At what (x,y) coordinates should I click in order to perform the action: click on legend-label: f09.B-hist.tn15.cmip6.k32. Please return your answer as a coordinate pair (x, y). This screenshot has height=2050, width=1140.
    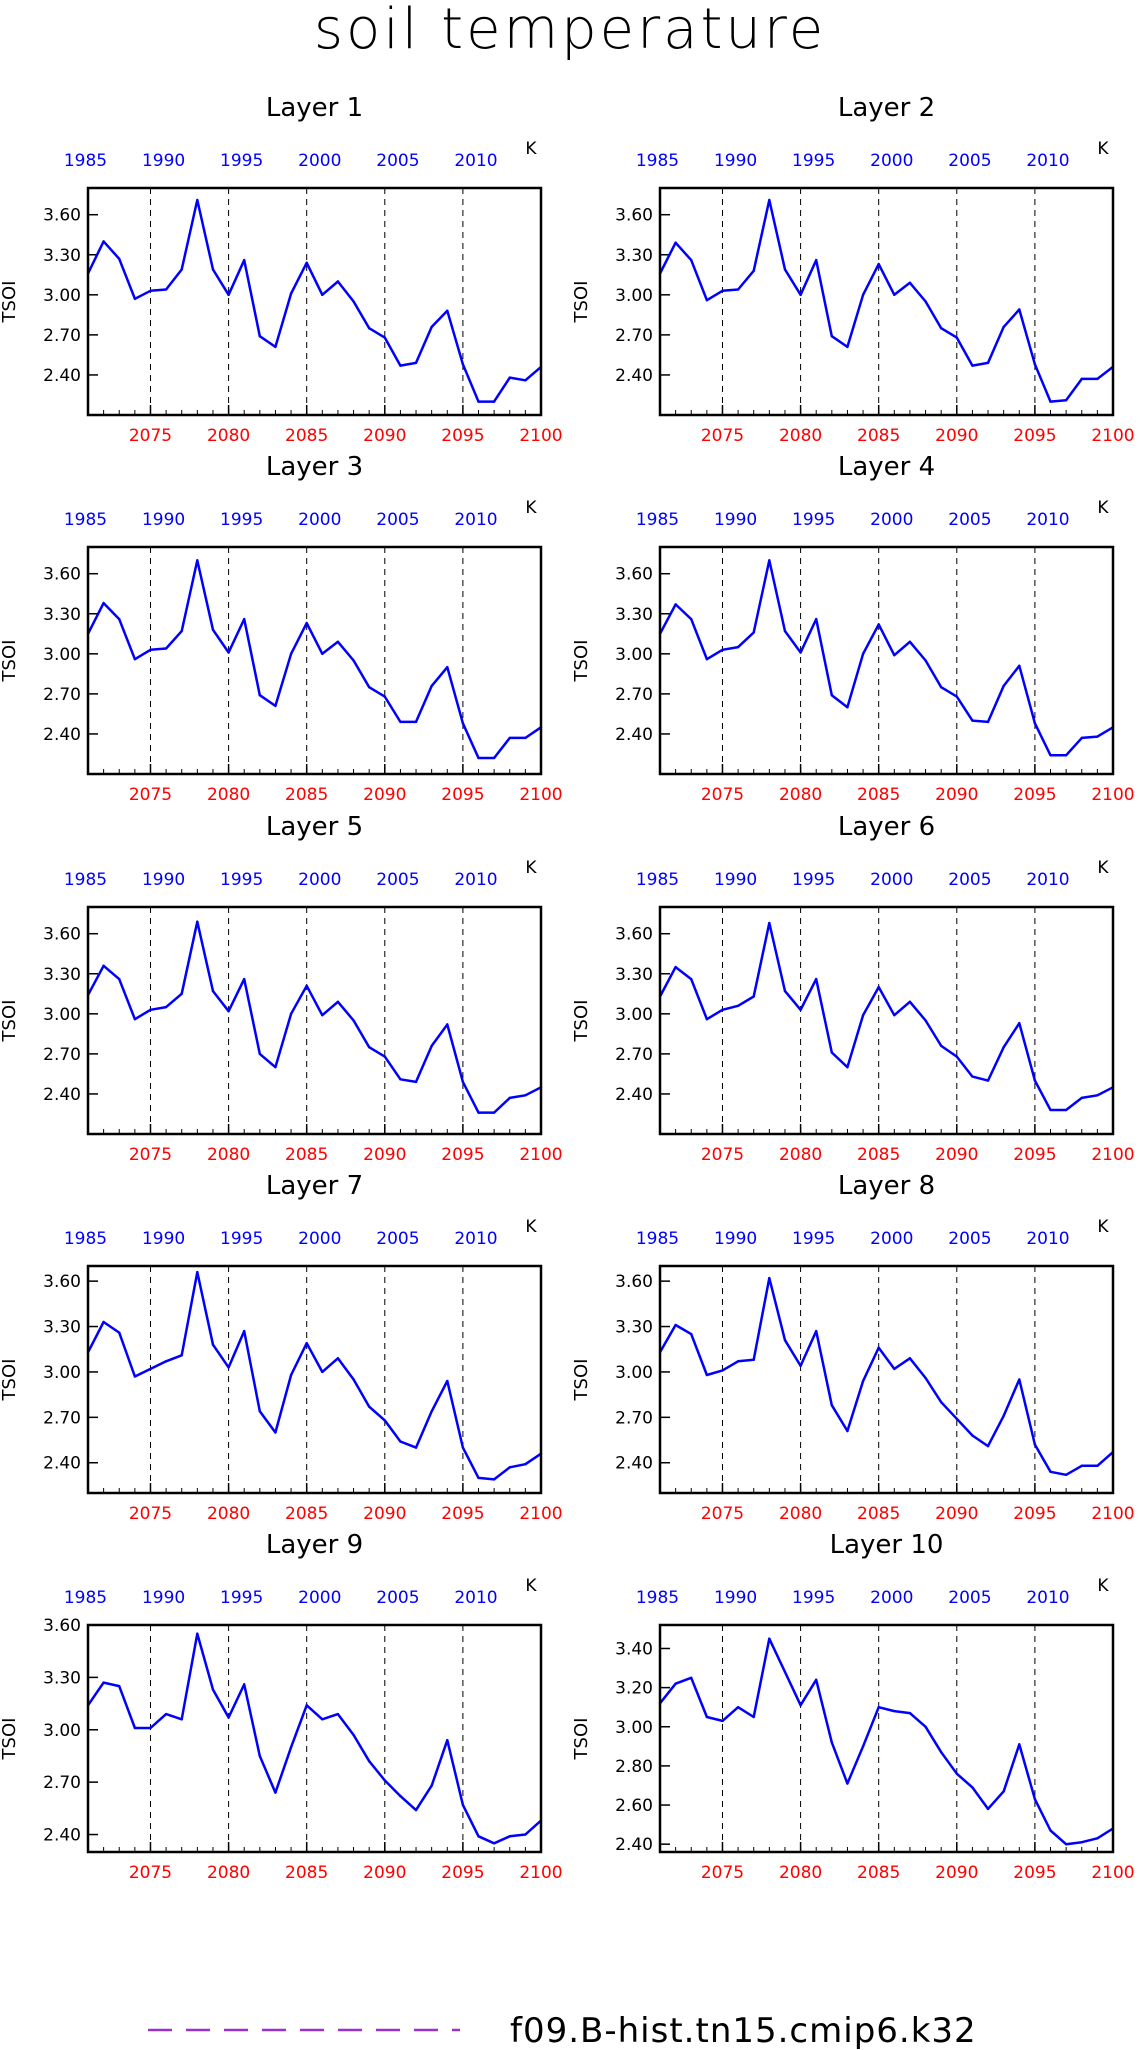
    Looking at the image, I should click on (743, 2030).